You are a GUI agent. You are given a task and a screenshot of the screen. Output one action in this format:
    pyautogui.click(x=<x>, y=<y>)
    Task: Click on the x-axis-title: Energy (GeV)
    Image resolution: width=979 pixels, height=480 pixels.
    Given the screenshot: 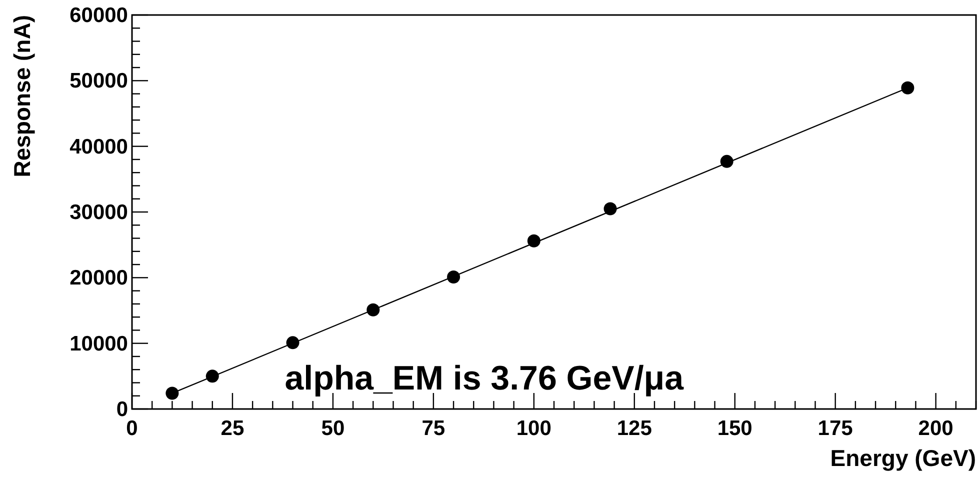 What is the action you would take?
    pyautogui.click(x=903, y=458)
    